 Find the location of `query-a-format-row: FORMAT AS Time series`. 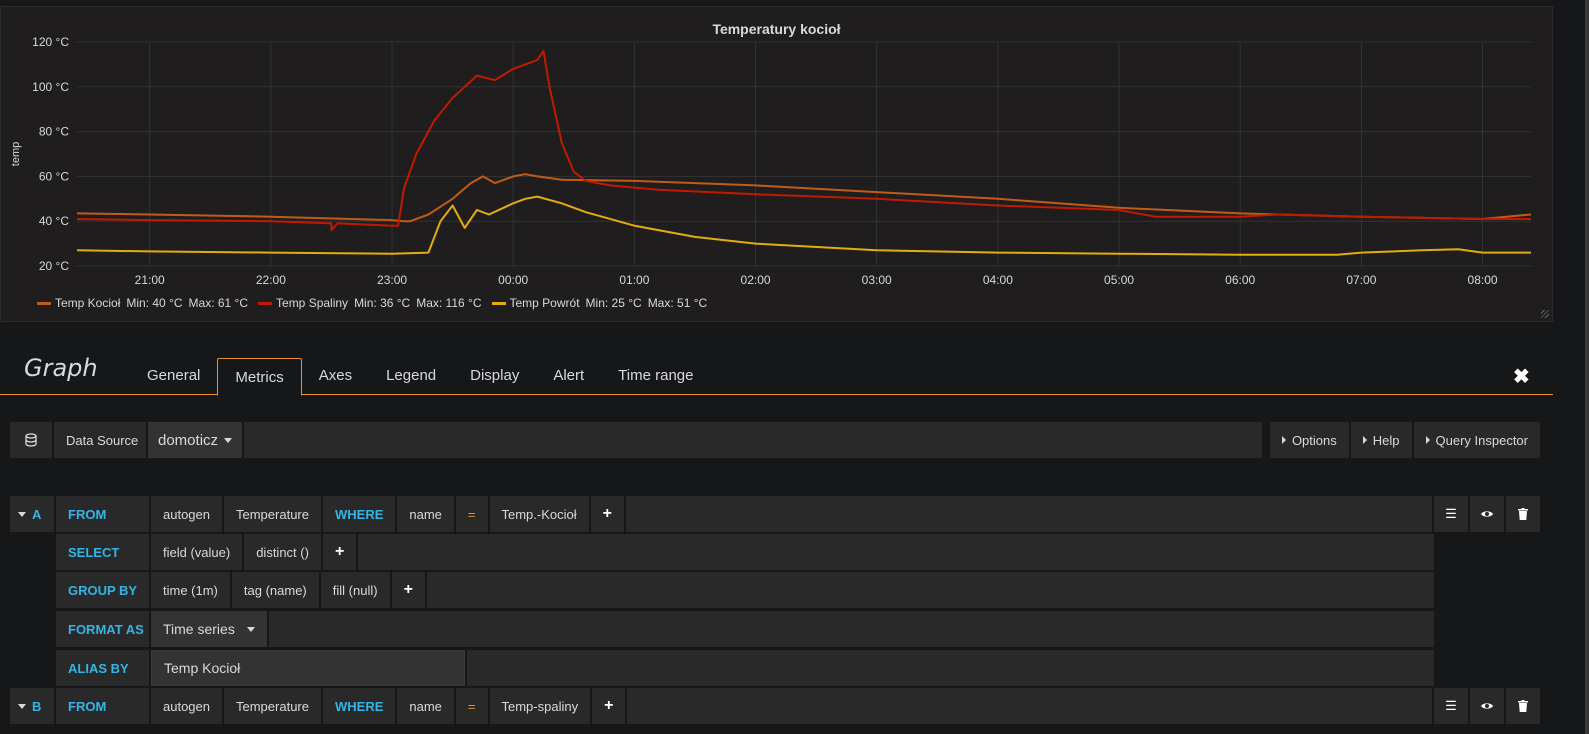

query-a-format-row: FORMAT AS Time series is located at coordinates (745, 629).